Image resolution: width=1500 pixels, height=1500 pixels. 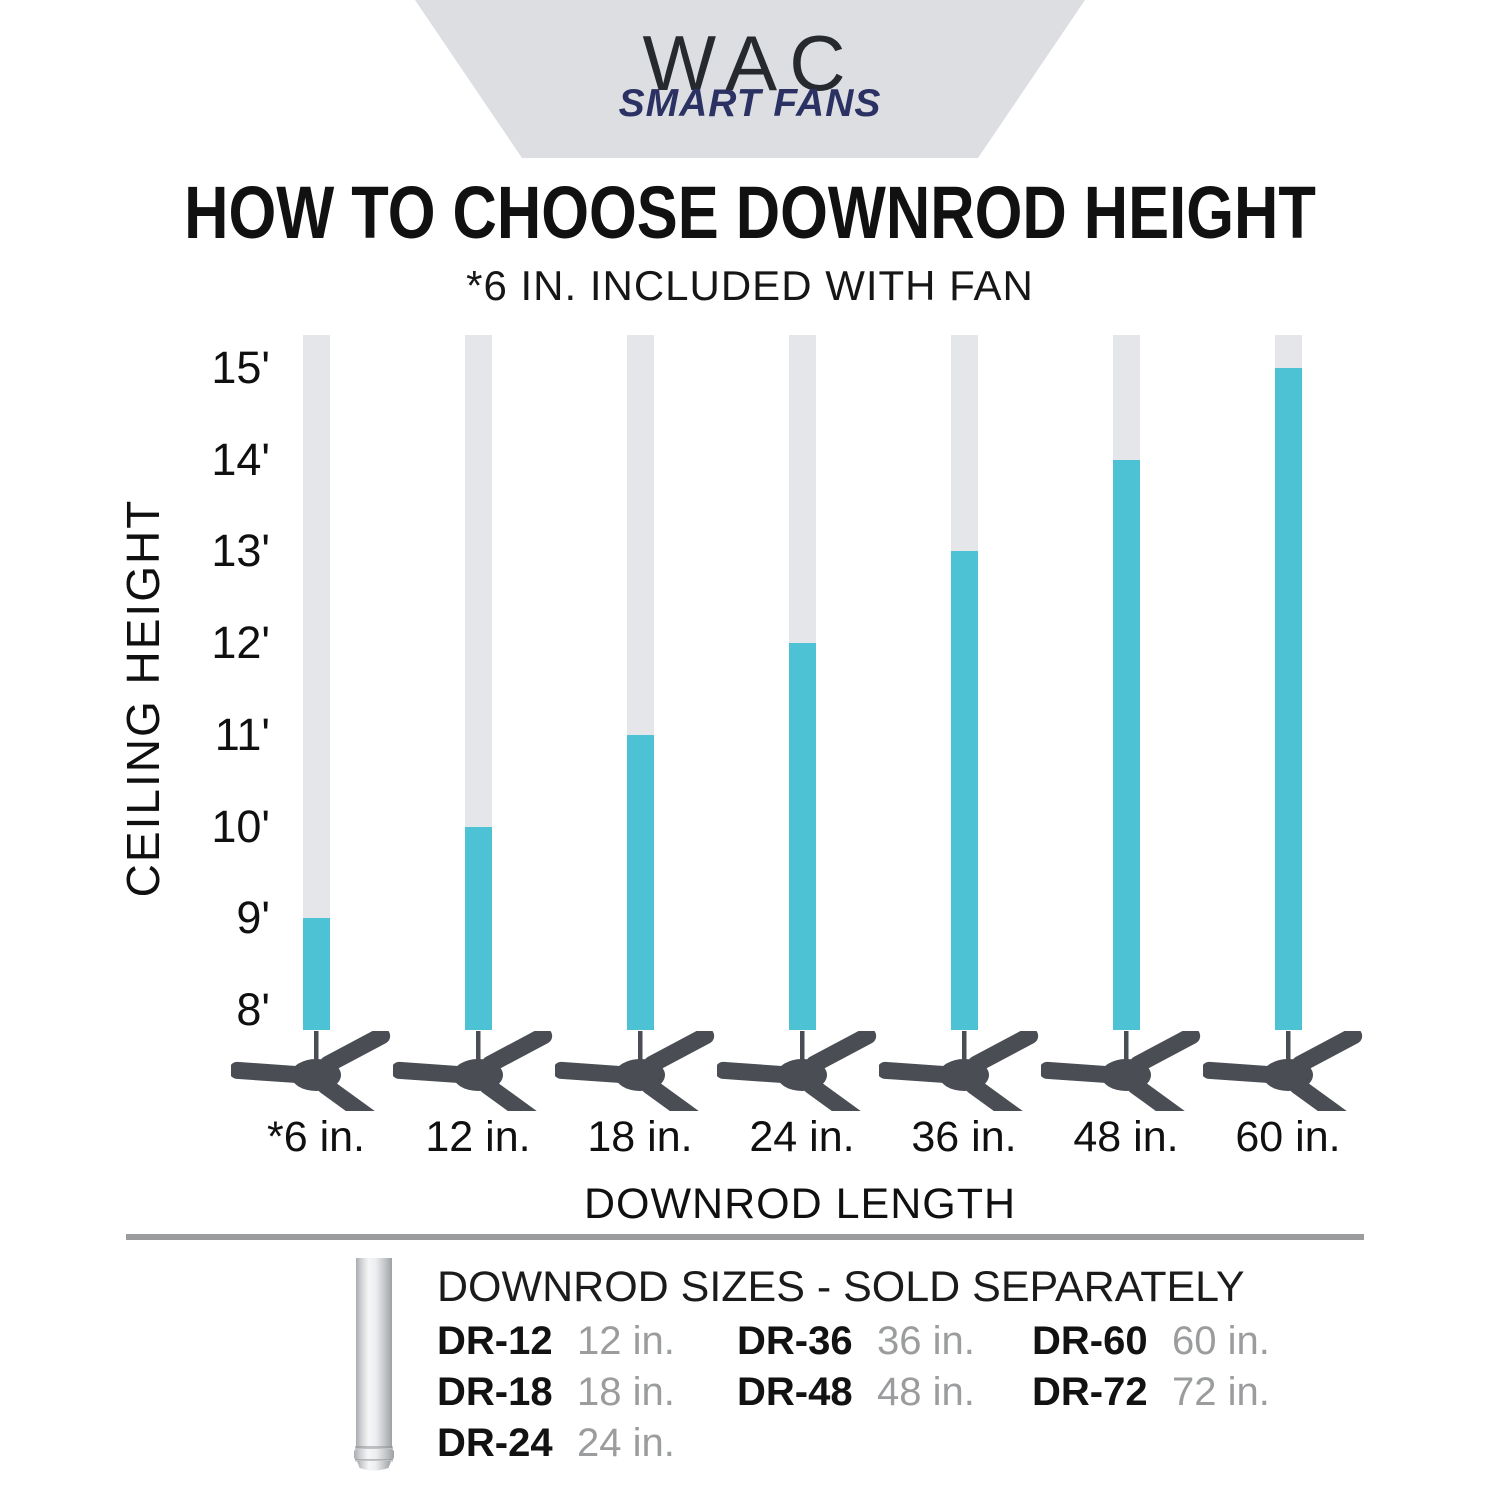 I want to click on downrod-image, so click(x=374, y=1364).